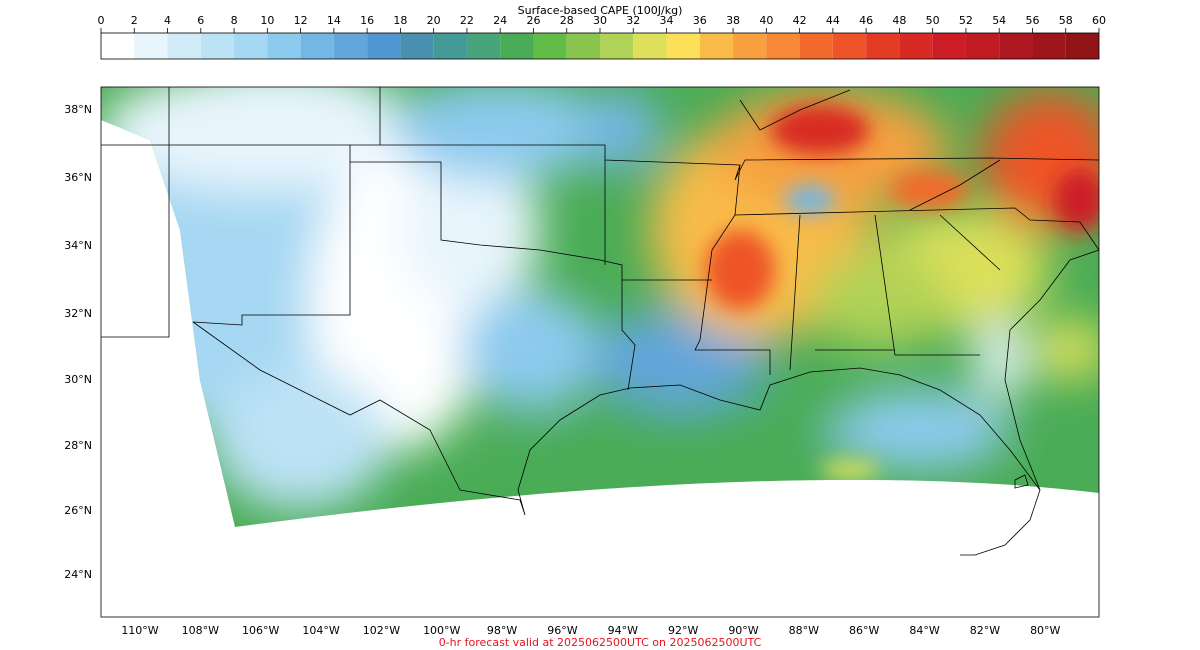 Image resolution: width=1200 pixels, height=650 pixels. I want to click on colorbar-tick-label: 46, so click(866, 20).